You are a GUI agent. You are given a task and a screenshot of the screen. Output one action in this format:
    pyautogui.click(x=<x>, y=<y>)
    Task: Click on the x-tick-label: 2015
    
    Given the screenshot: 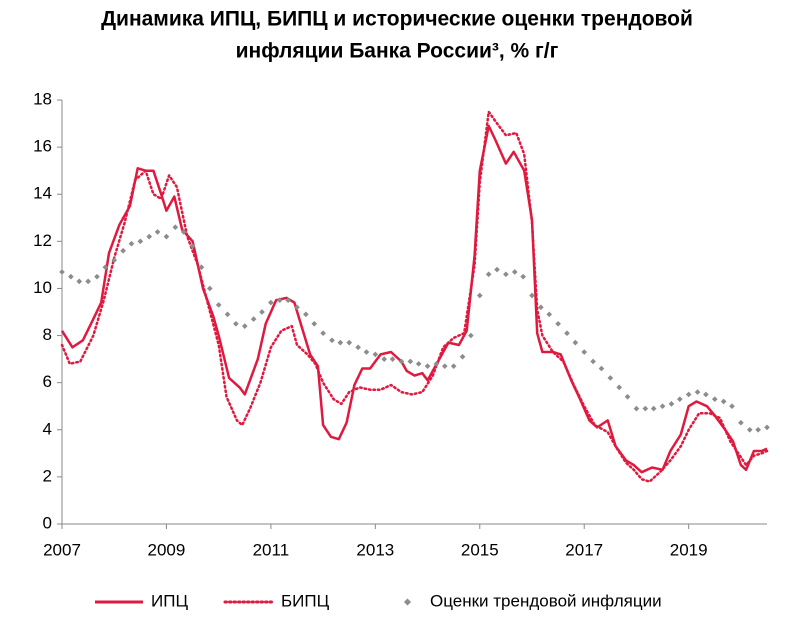 What is the action you would take?
    pyautogui.click(x=480, y=549)
    